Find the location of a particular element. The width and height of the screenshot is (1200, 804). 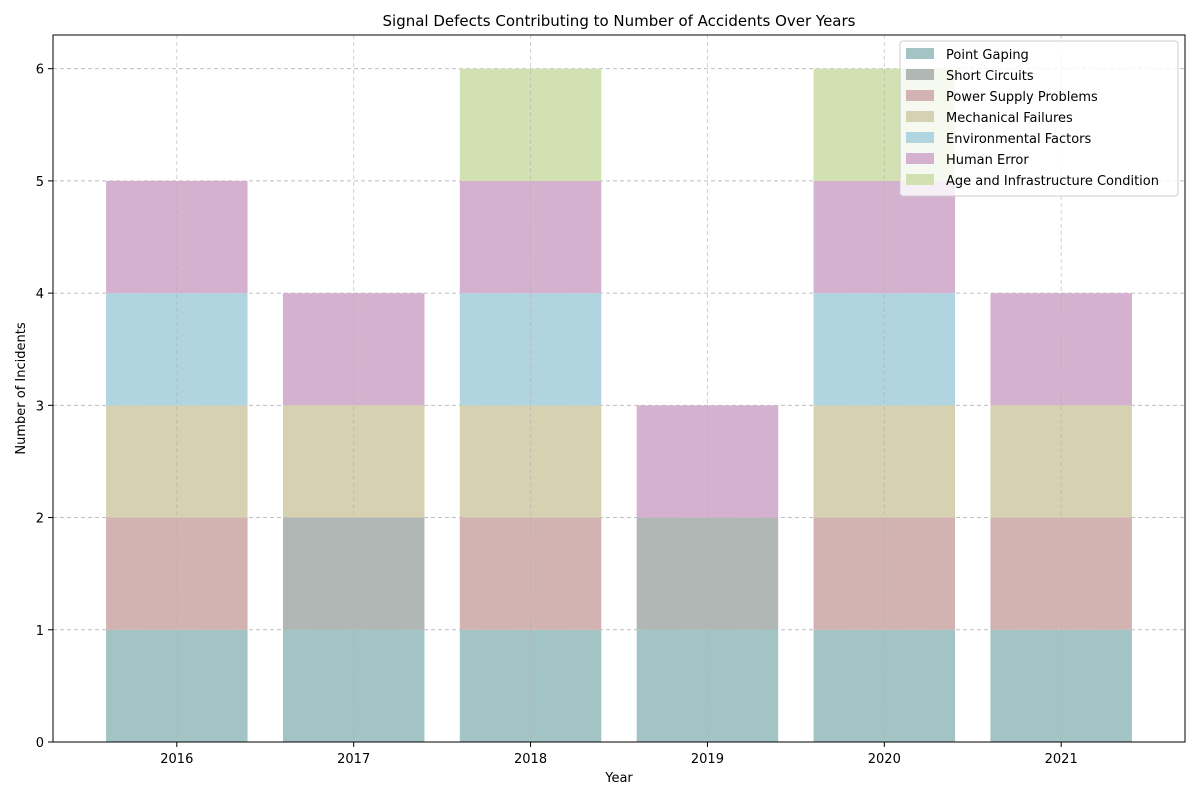

x-tick-label: 2018 is located at coordinates (530, 759).